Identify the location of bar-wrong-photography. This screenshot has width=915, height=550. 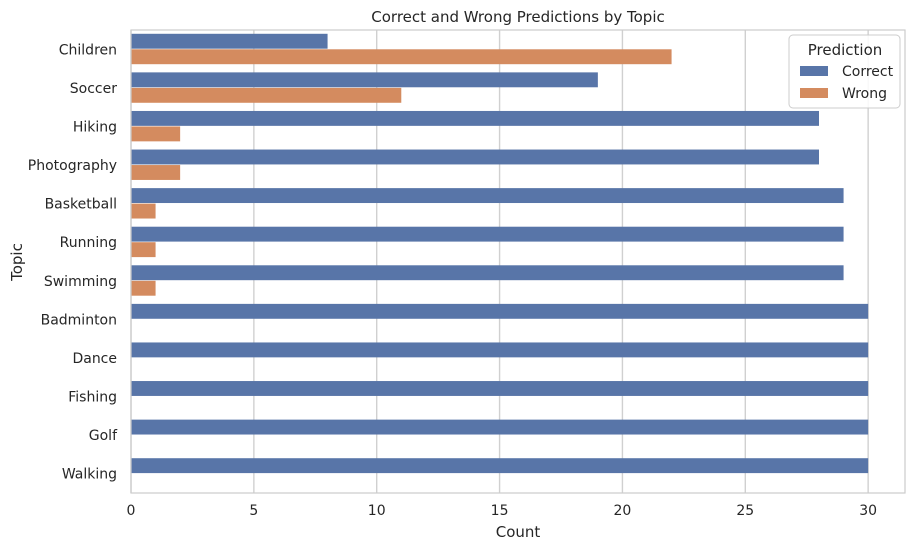
(156, 172).